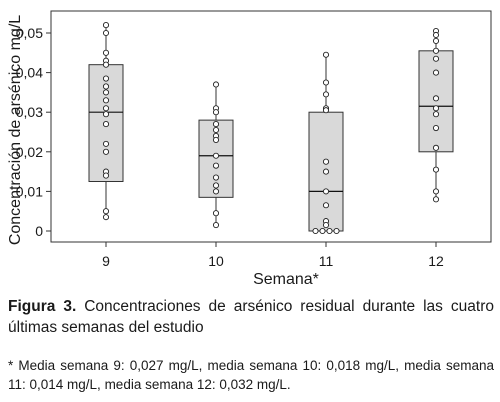 This screenshot has height=402, width=500. Describe the element at coordinates (273, 255) in the screenshot. I see `x-axis: 9 10 11 12` at that location.